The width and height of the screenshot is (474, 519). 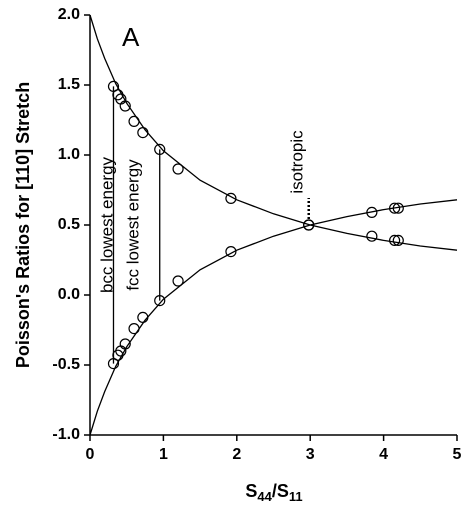 What do you see at coordinates (280, 491) in the screenshot?
I see `x-label-part: /S` at bounding box center [280, 491].